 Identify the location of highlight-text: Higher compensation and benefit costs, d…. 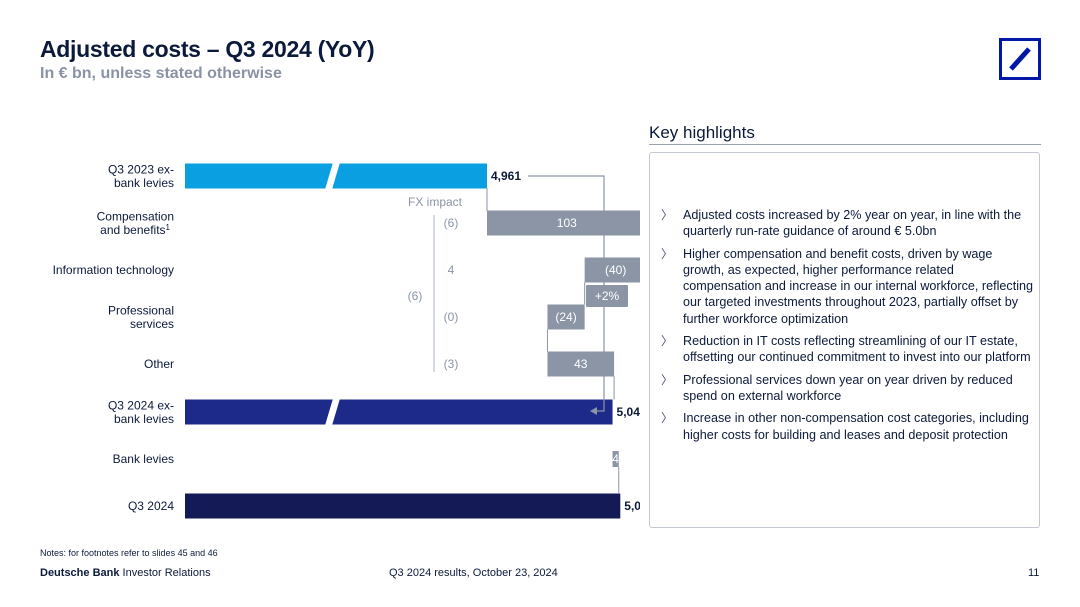
(858, 286).